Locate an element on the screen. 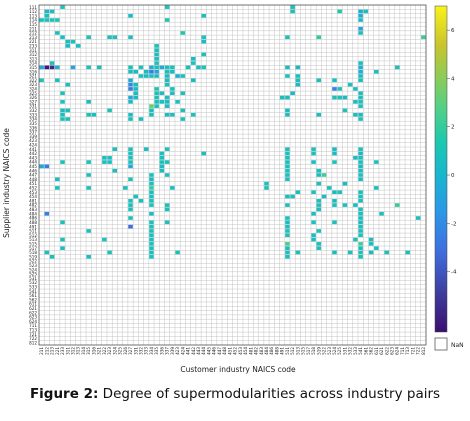 The height and width of the screenshot is (421, 470). colorbar-tick-label: 2 is located at coordinates (453, 128).